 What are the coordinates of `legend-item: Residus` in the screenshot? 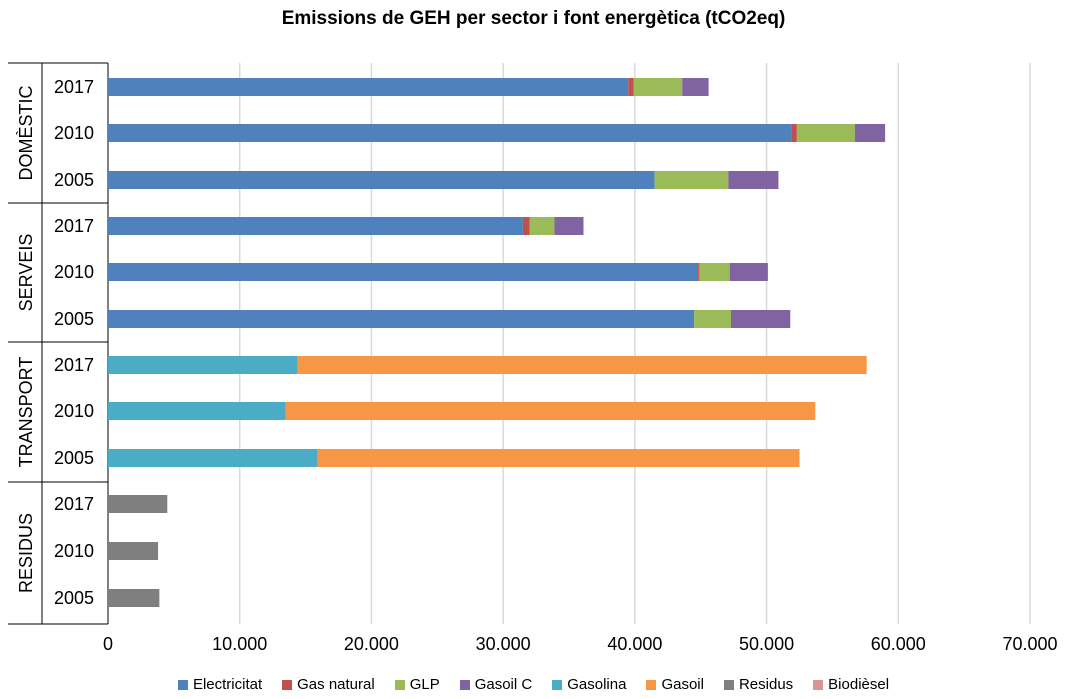 It's located at (758, 684).